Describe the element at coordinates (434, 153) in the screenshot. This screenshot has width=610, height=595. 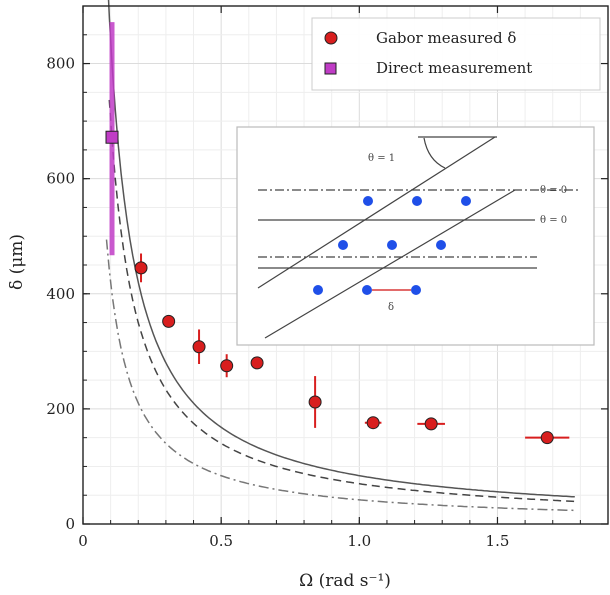
I see `inset-angle-arc` at that location.